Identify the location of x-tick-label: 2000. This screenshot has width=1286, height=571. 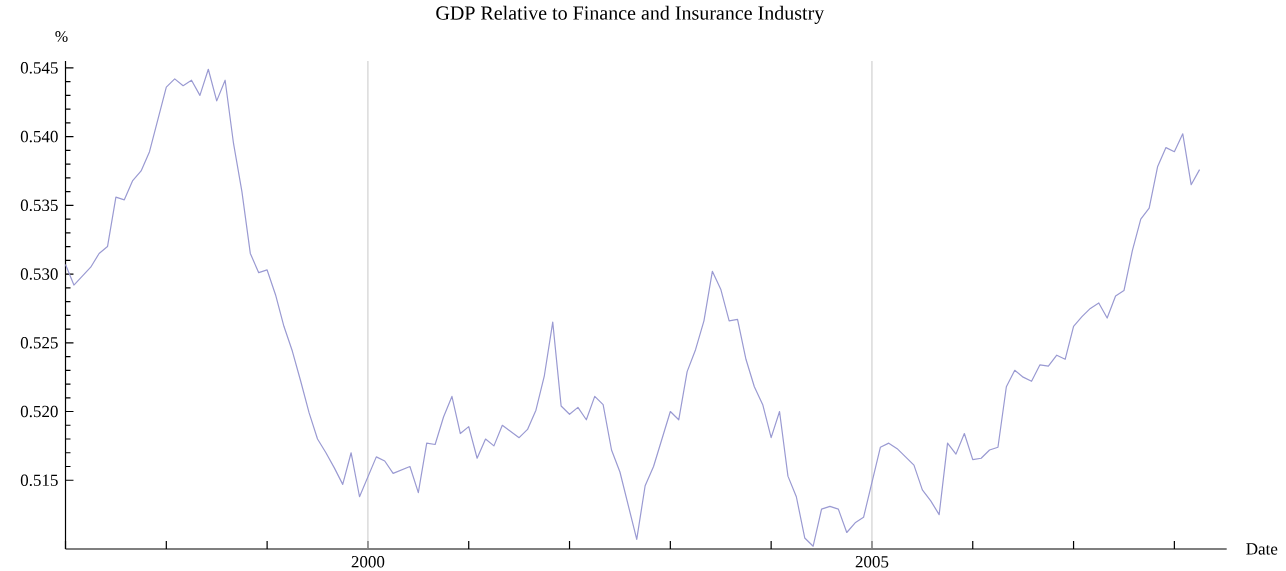
(368, 562).